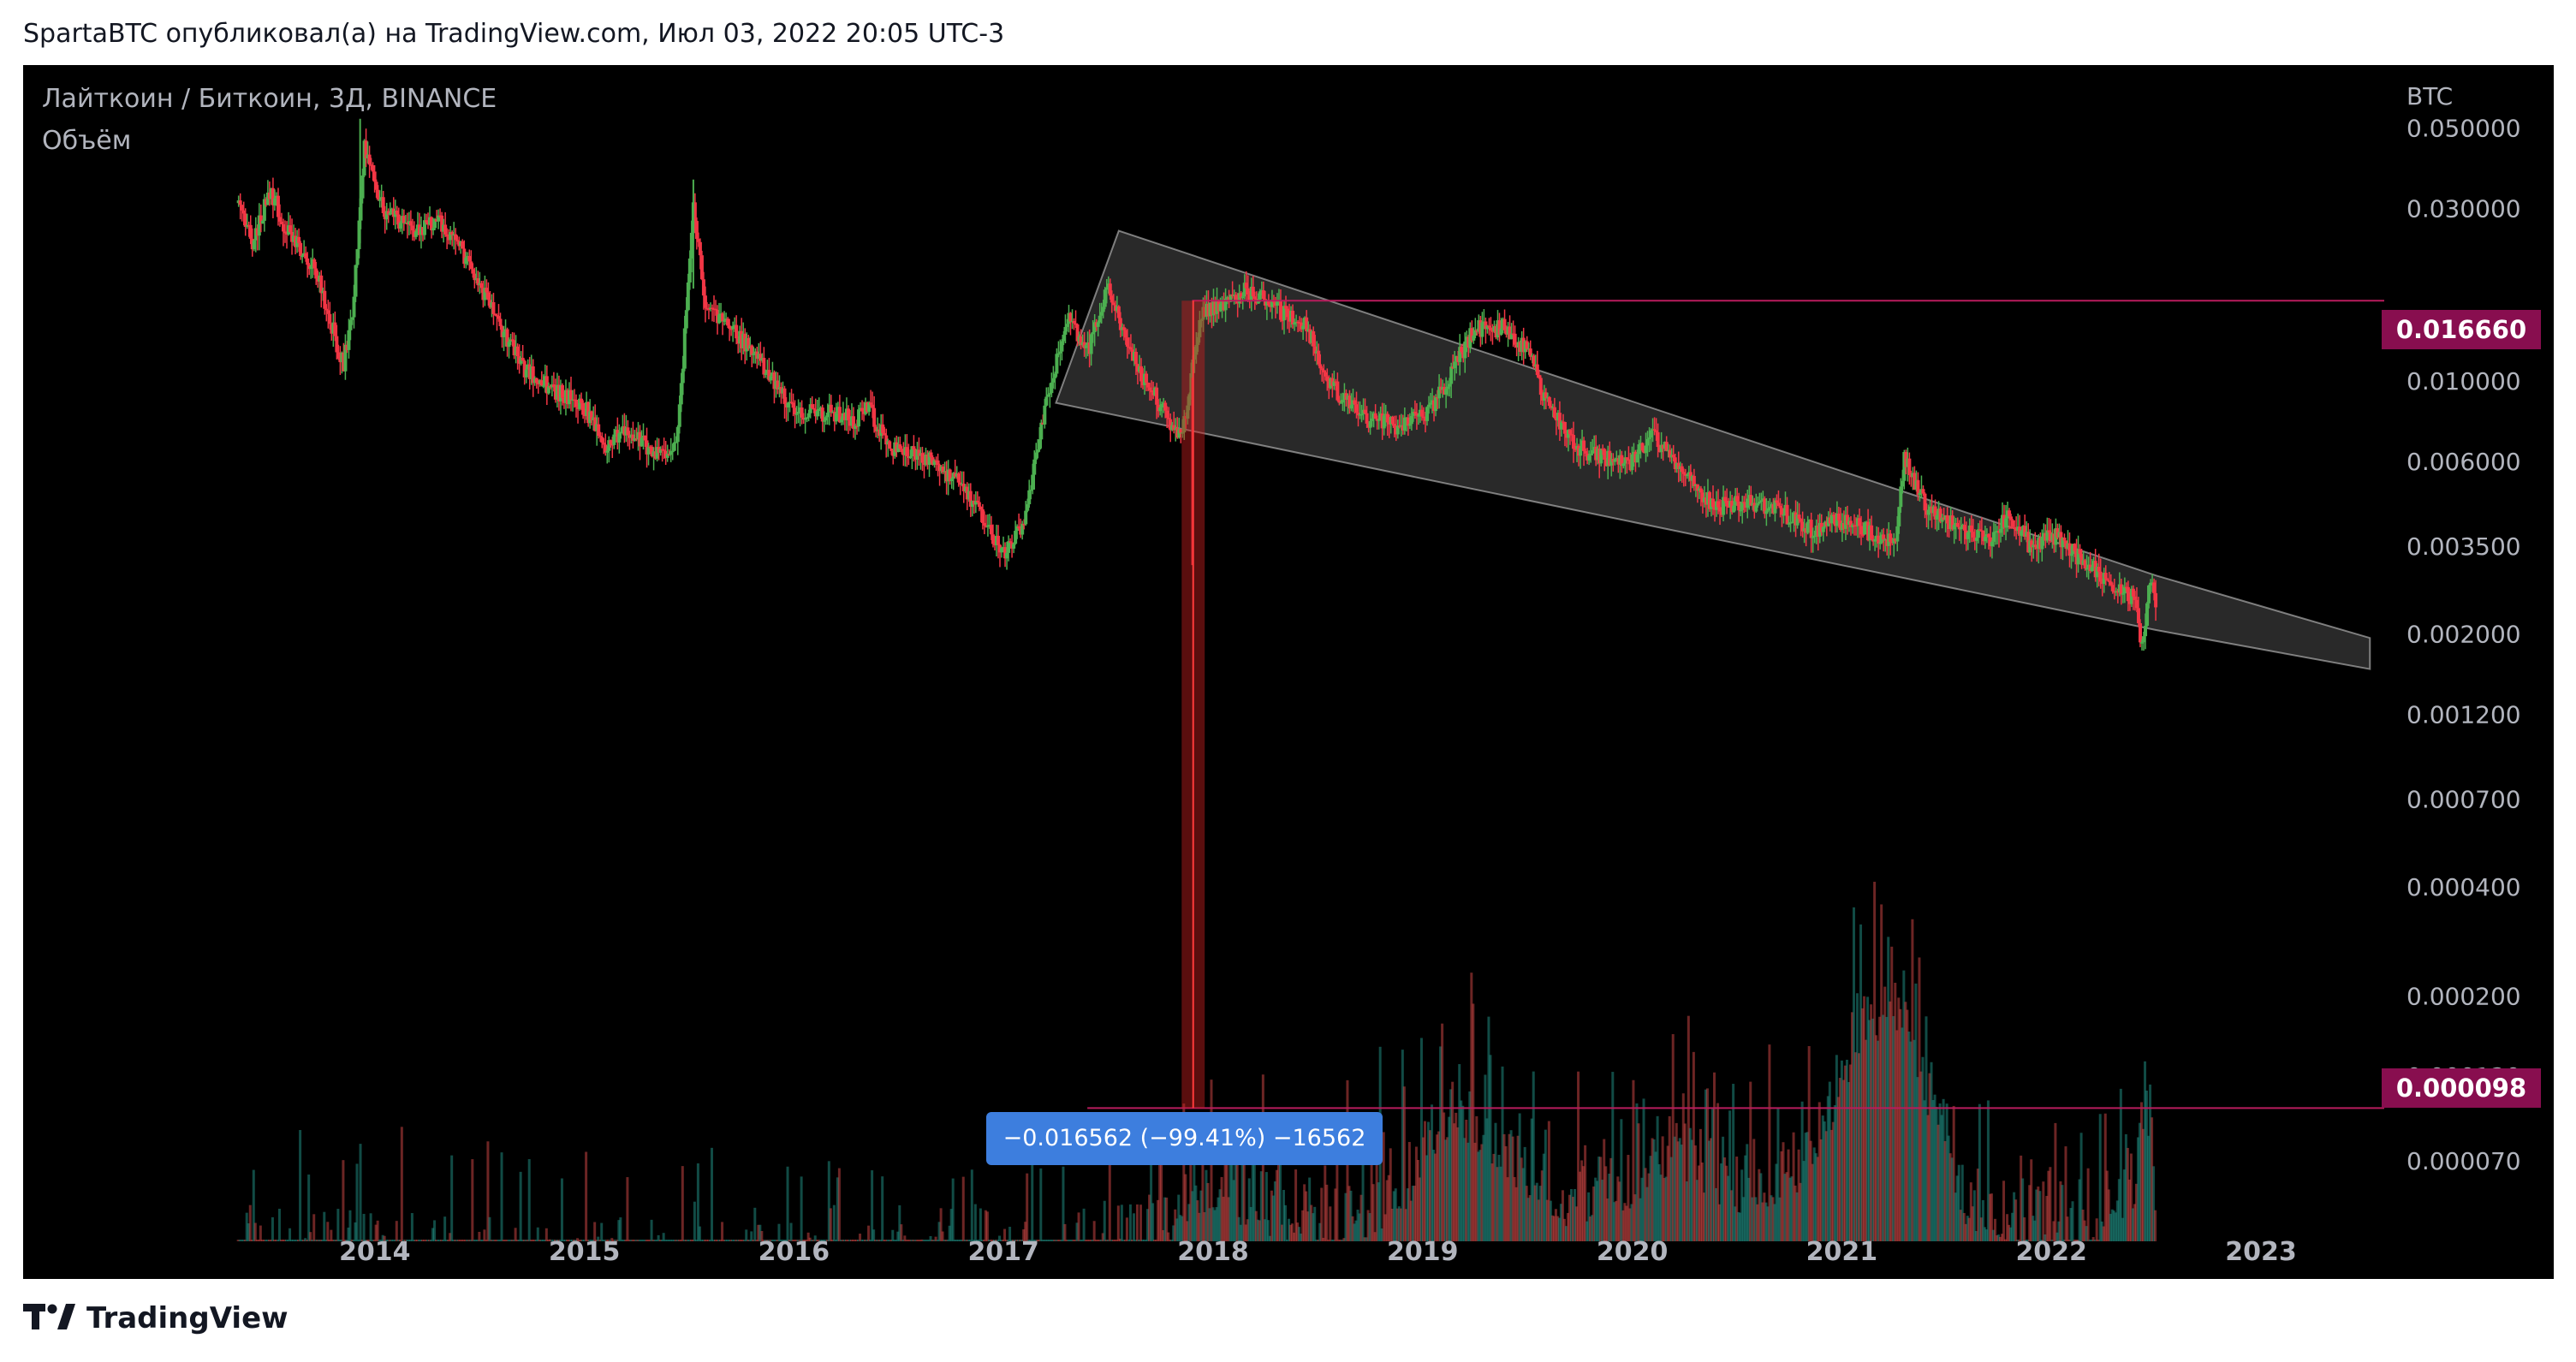 The image size is (2576, 1362). Describe the element at coordinates (585, 1252) in the screenshot. I see `x-tick-label: 2015` at that location.